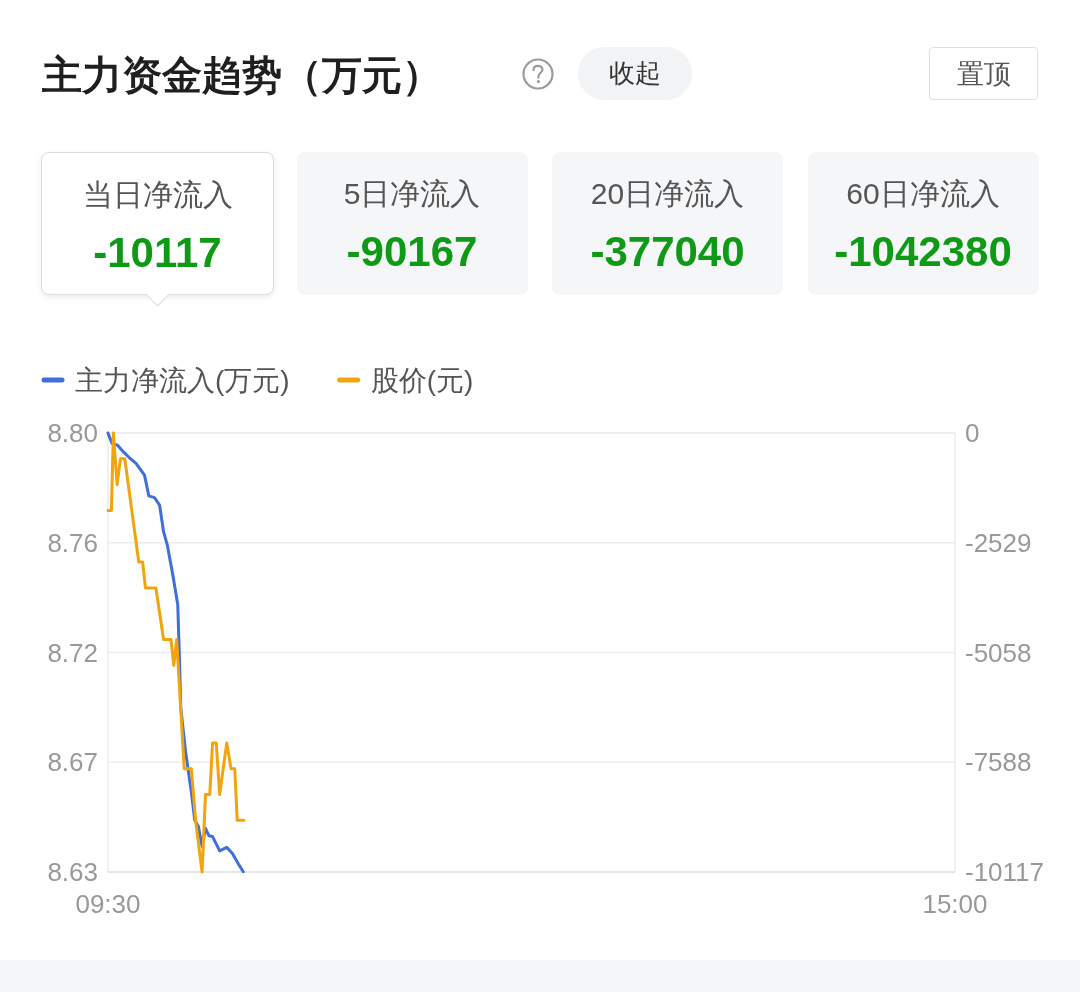 Image resolution: width=1080 pixels, height=992 pixels. Describe the element at coordinates (998, 542) in the screenshot. I see `y2-tick-label: -2529` at that location.